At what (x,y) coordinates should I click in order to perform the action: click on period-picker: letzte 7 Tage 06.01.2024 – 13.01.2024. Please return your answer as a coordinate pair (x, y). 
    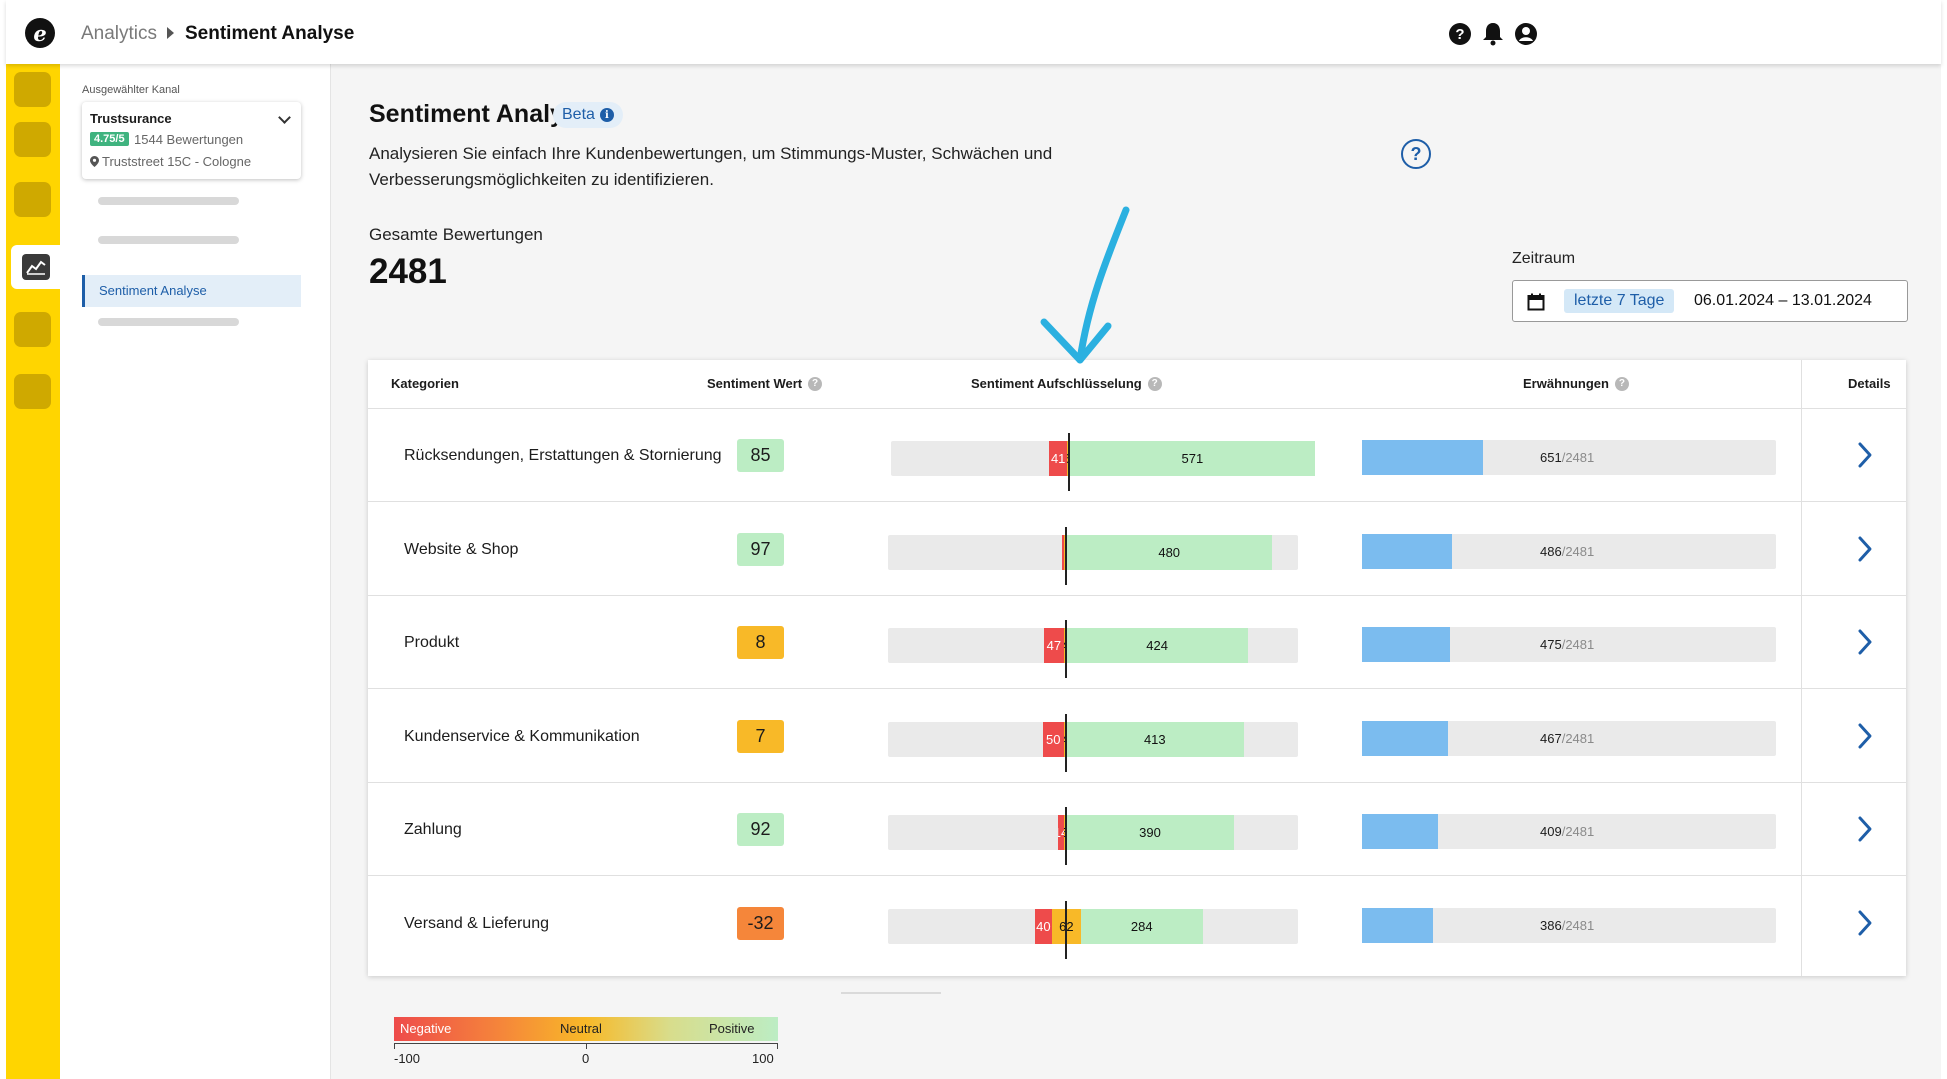
    Looking at the image, I should click on (1710, 301).